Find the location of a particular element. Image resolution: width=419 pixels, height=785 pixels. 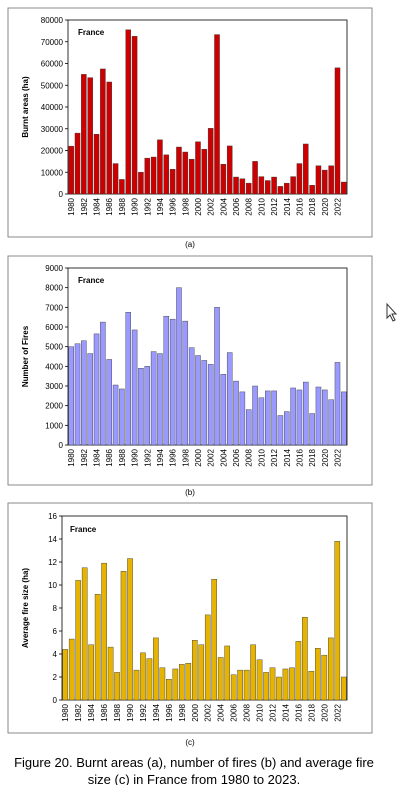

y-tick-label: 9000 is located at coordinates (54, 268).